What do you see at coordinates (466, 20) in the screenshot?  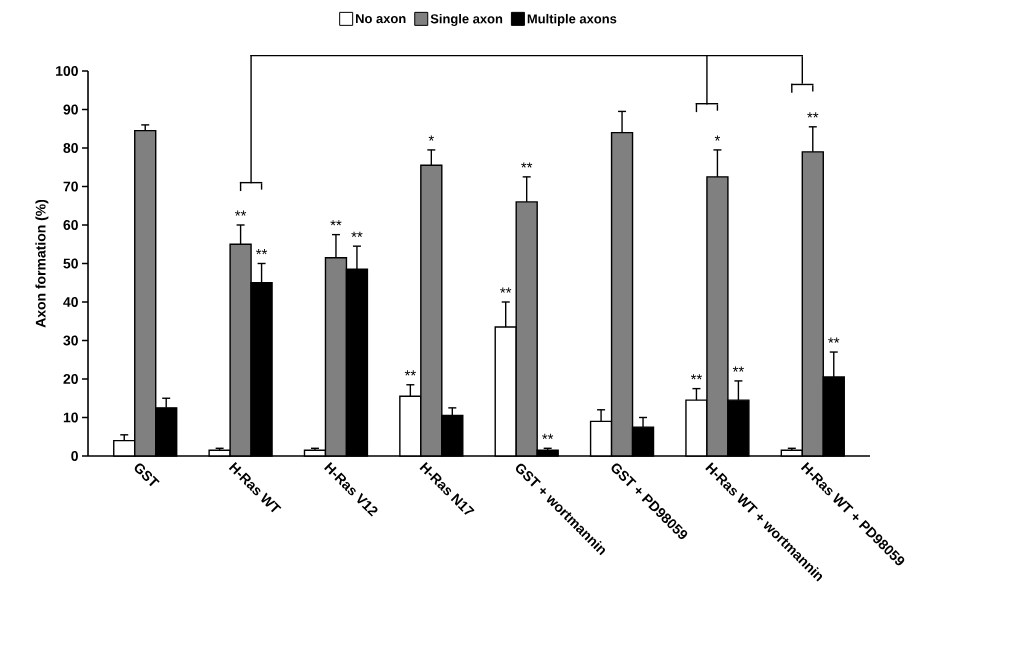 I see `legend-label: Single axon` at bounding box center [466, 20].